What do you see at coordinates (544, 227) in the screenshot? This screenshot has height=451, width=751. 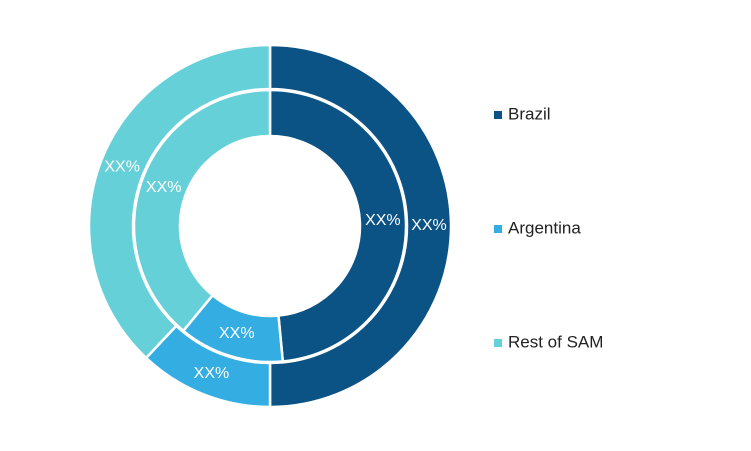 I see `legend-label: Argentina` at bounding box center [544, 227].